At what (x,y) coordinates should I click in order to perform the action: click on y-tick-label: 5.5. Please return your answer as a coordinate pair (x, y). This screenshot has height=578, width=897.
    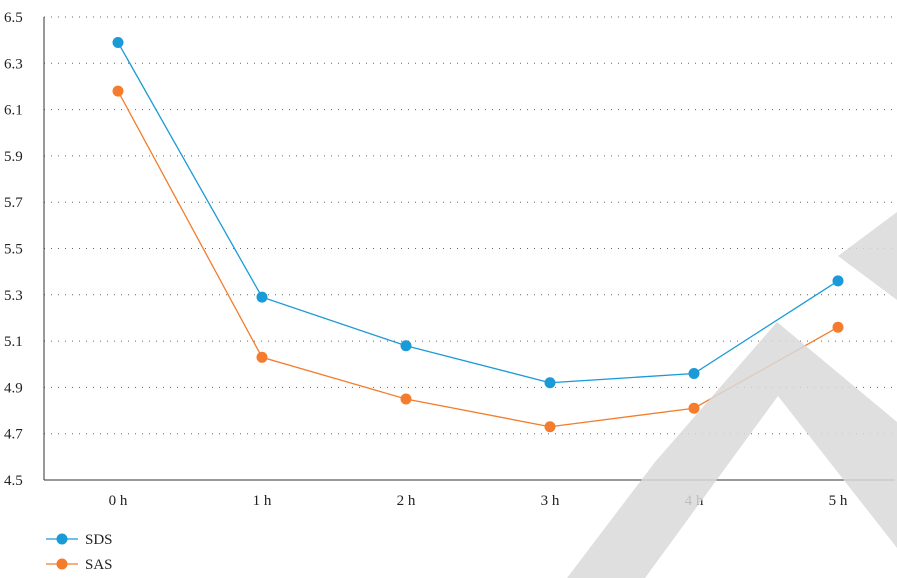
    Looking at the image, I should click on (13, 250).